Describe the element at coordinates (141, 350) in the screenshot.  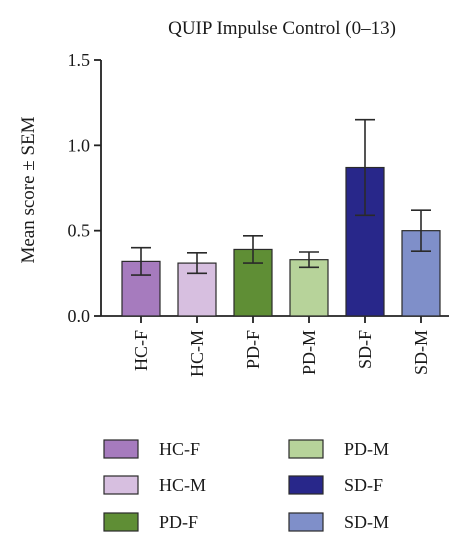
I see `x-tick-label: HC-F` at that location.